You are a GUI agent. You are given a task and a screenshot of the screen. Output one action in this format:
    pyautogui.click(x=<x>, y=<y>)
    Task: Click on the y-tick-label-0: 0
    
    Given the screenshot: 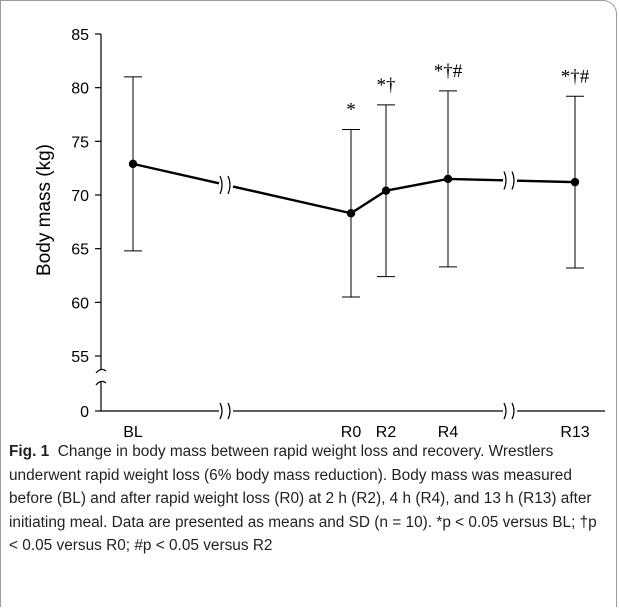 What is the action you would take?
    pyautogui.click(x=84, y=412)
    